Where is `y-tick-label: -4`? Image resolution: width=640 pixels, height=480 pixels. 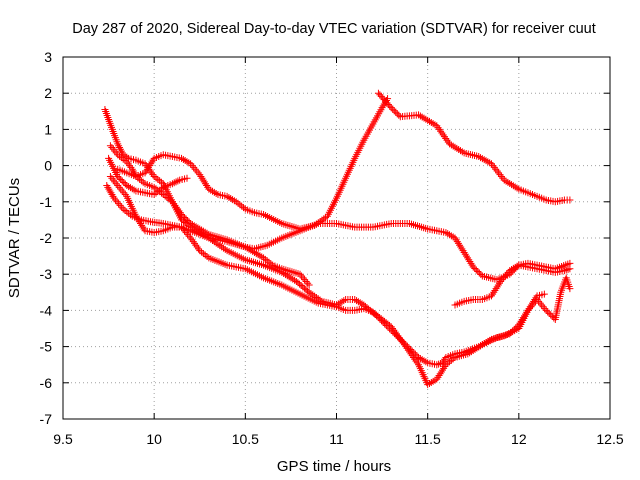
y-tick-label: -4 is located at coordinates (46, 310).